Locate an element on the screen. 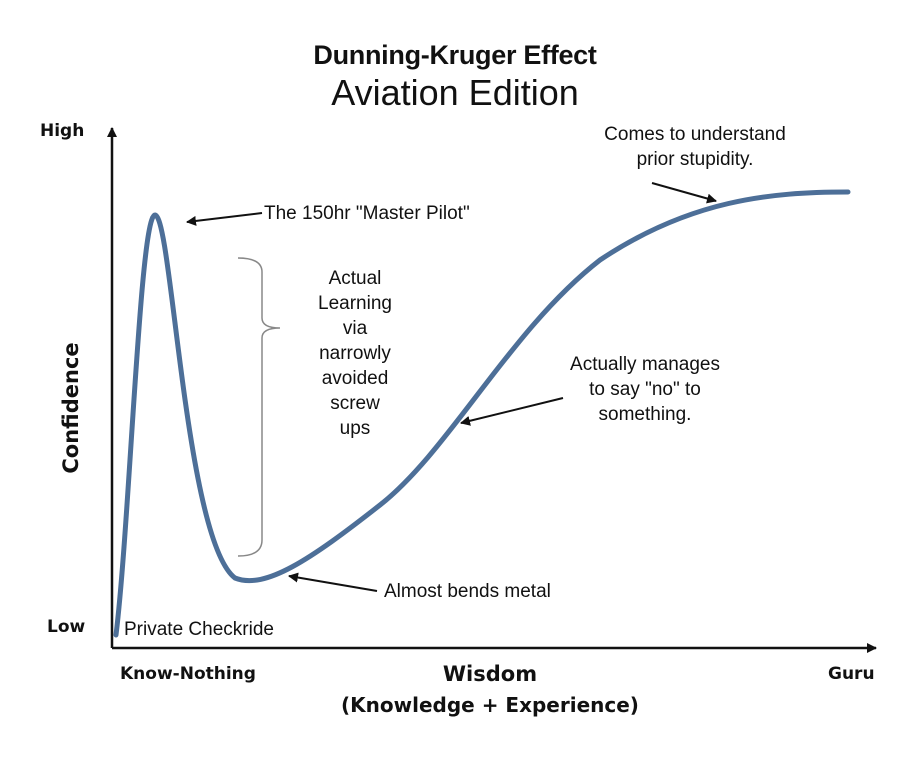 The width and height of the screenshot is (910, 768). plateau-arrow is located at coordinates (684, 193).